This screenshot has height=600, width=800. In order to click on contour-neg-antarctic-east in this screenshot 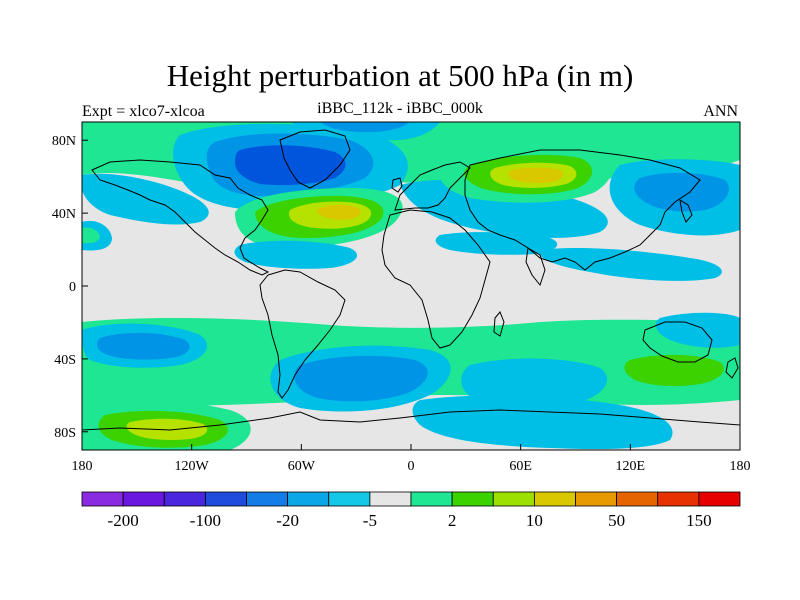, I will do `click(542, 422)`.